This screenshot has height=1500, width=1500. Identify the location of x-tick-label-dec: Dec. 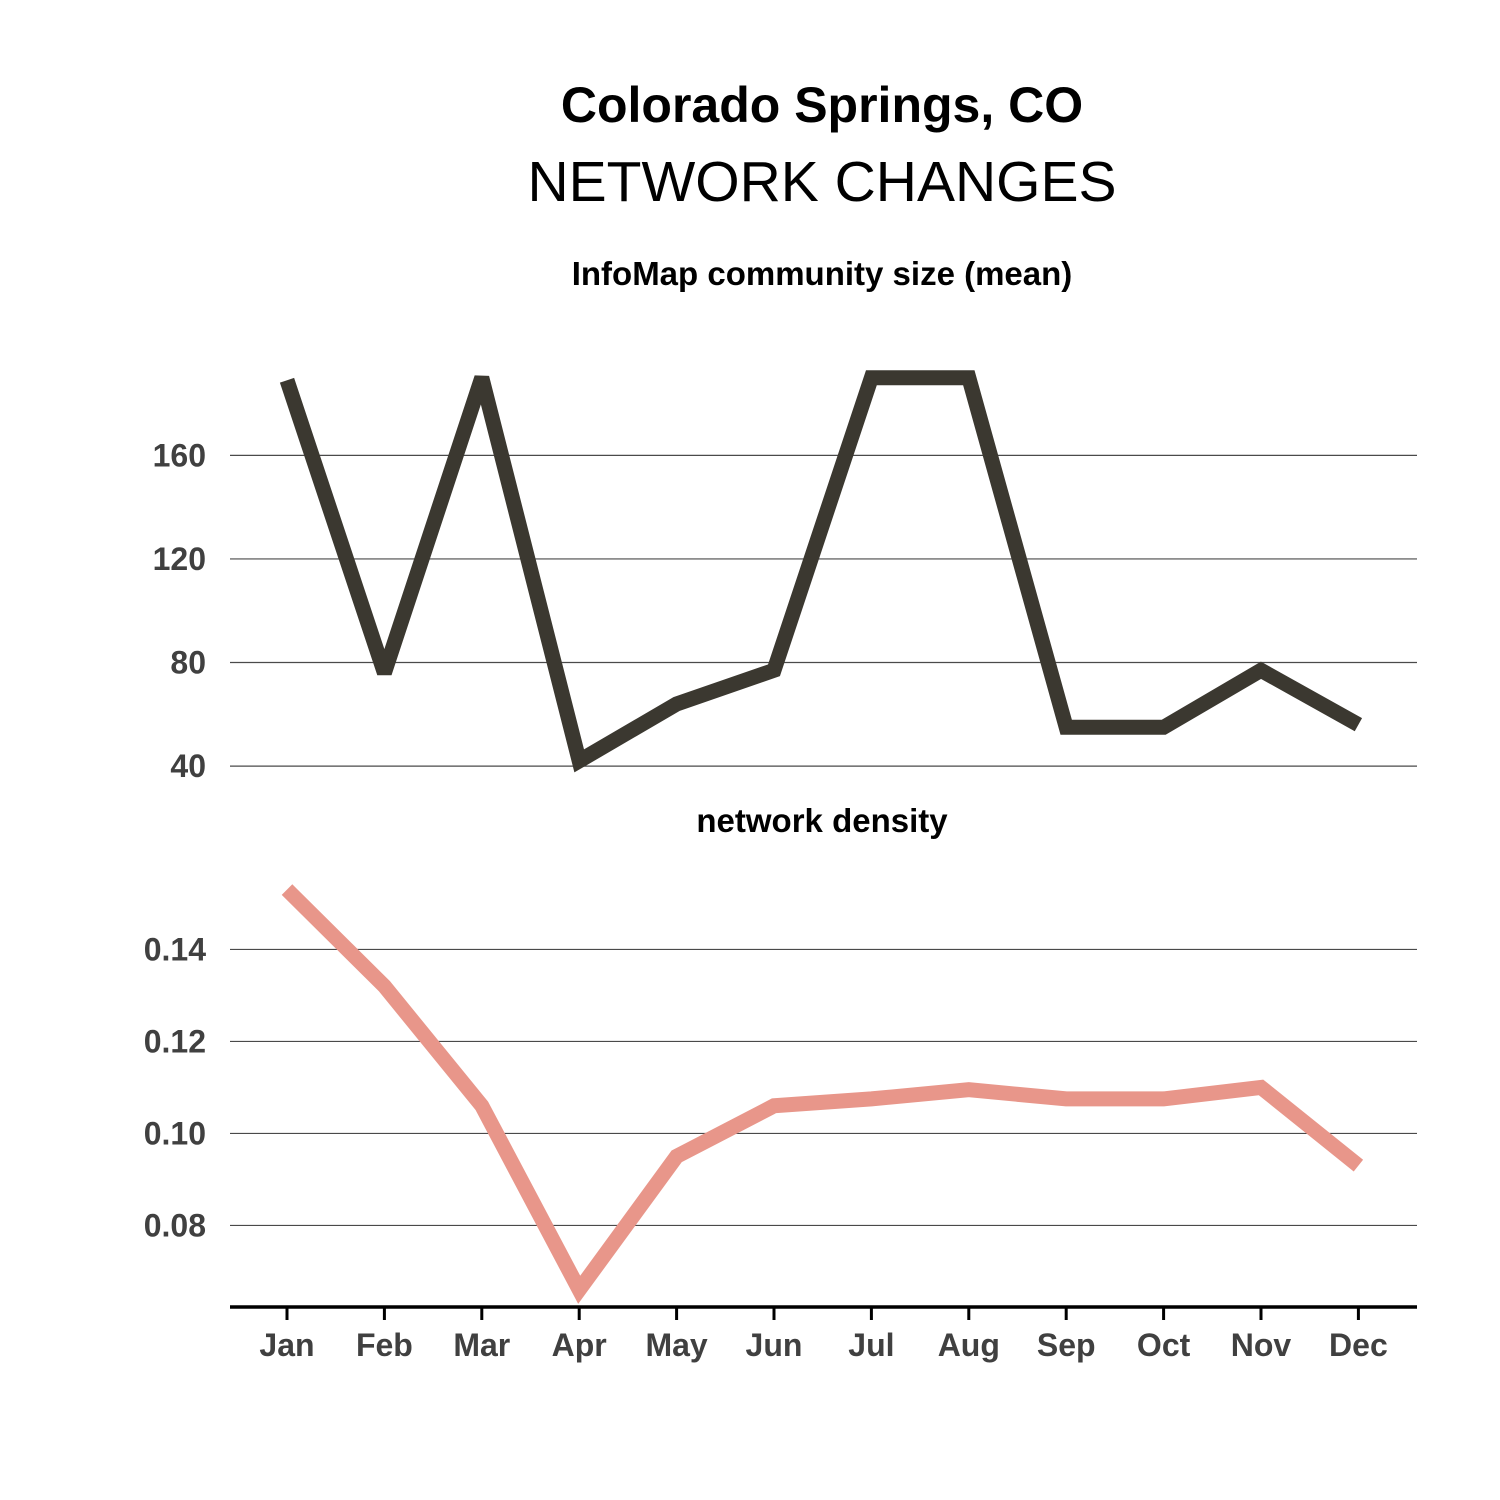
(1358, 1345).